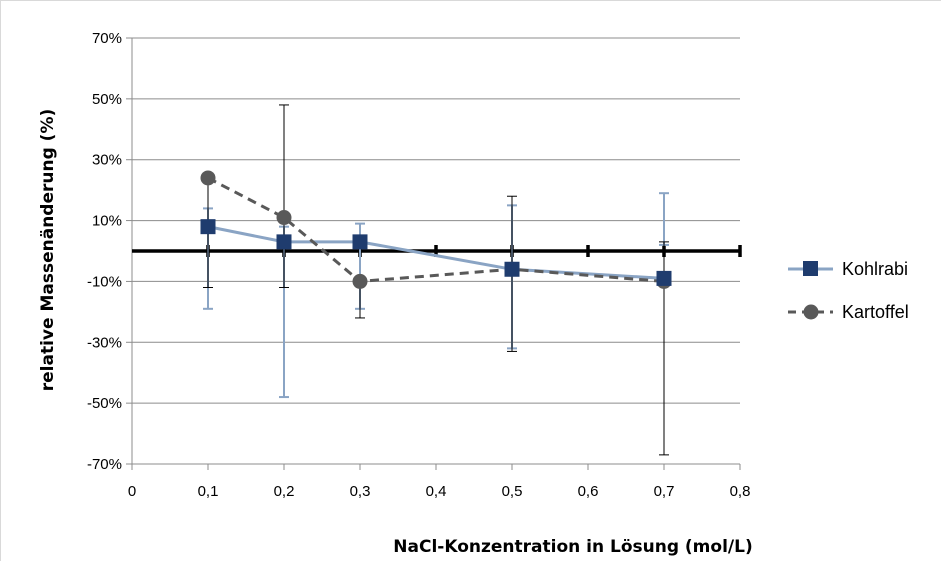  What do you see at coordinates (132, 491) in the screenshot?
I see `x-tick-label: 0` at bounding box center [132, 491].